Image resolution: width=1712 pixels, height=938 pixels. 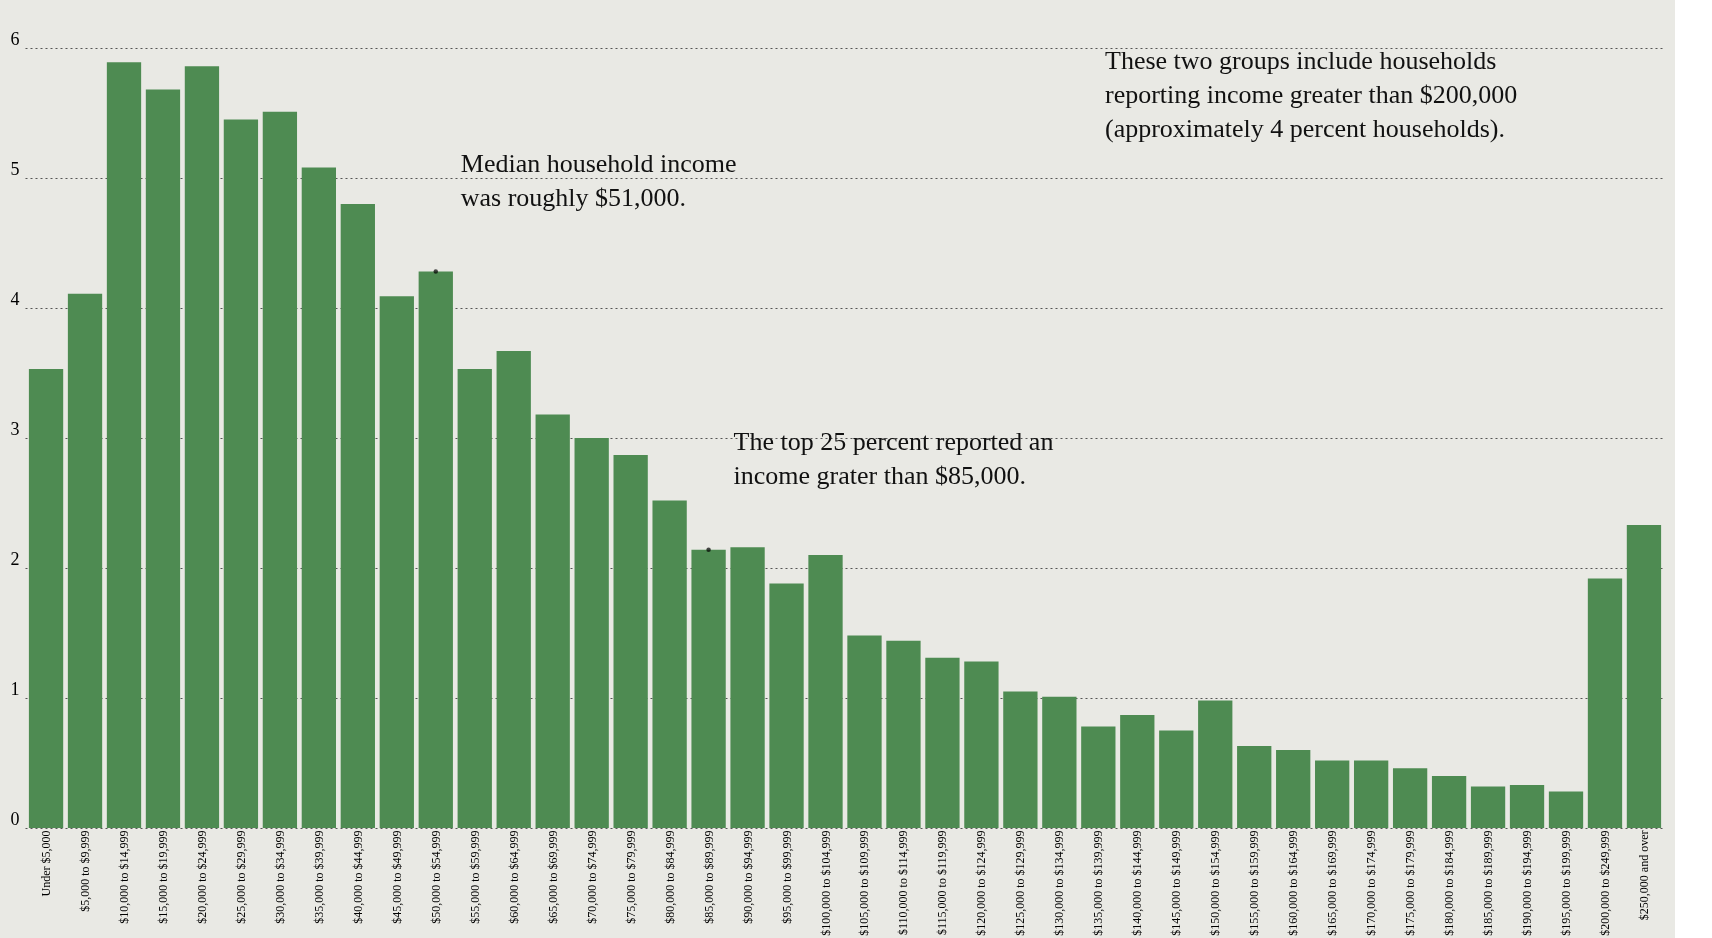 I want to click on x-tick-label: $130,000 to $134,999, so click(x=1059, y=883).